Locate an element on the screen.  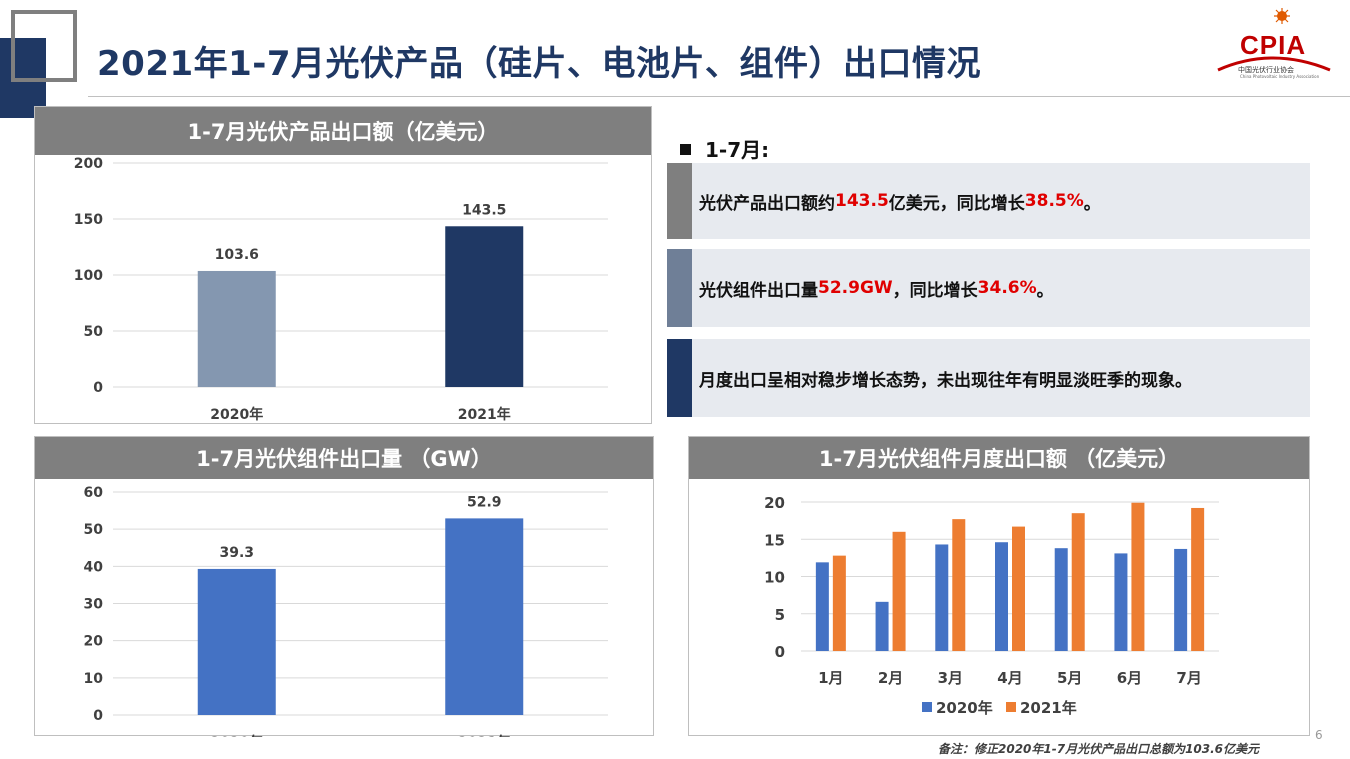
module-volume-chart: 0 10 20 30 40 50 60 39.3 2020年 52.9 2021年 is located at coordinates (346, 611).